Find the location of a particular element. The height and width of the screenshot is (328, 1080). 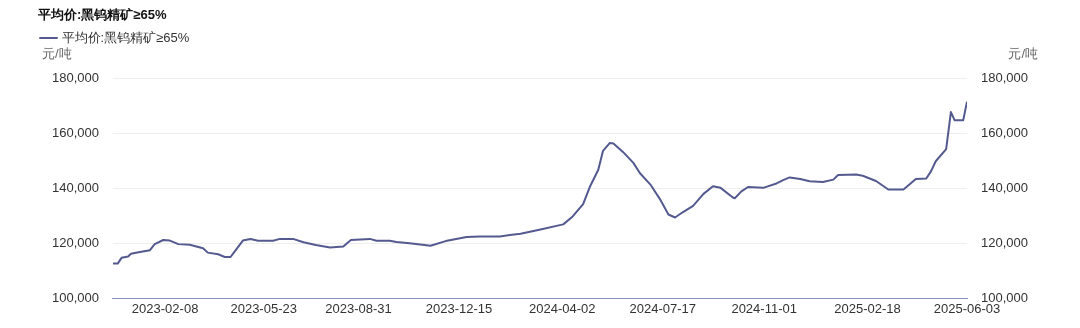

y2-tick-label: 120,000 is located at coordinates (1005, 242).